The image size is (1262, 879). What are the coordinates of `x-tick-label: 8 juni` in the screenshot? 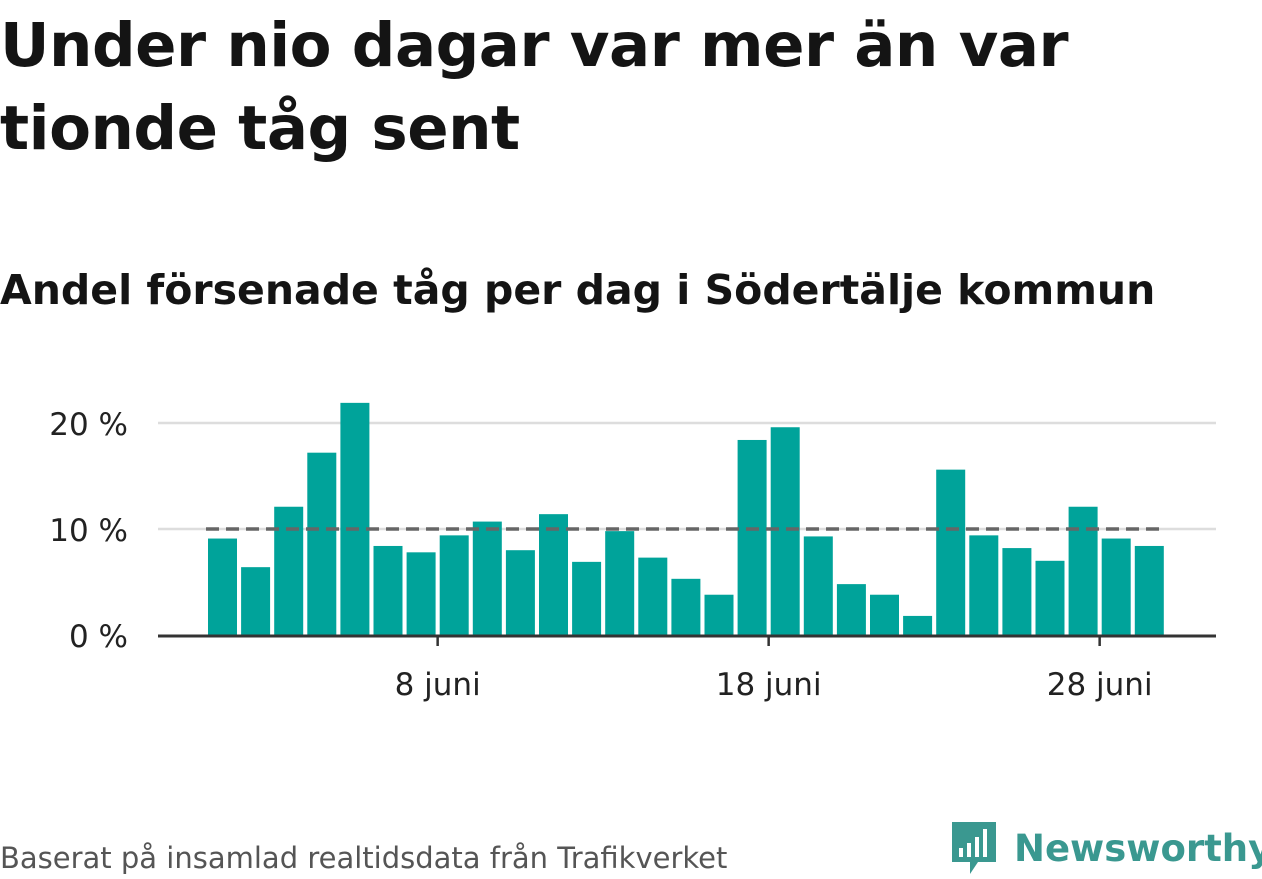 It's located at (438, 685).